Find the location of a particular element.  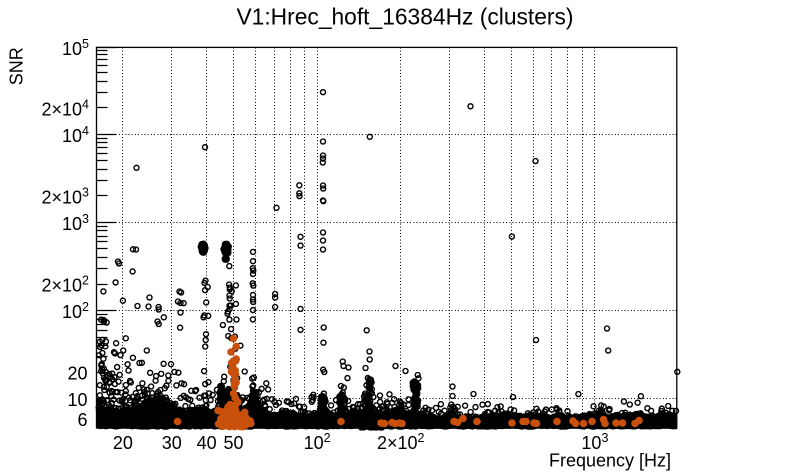

svg-text: 10 is located at coordinates (77, 400).